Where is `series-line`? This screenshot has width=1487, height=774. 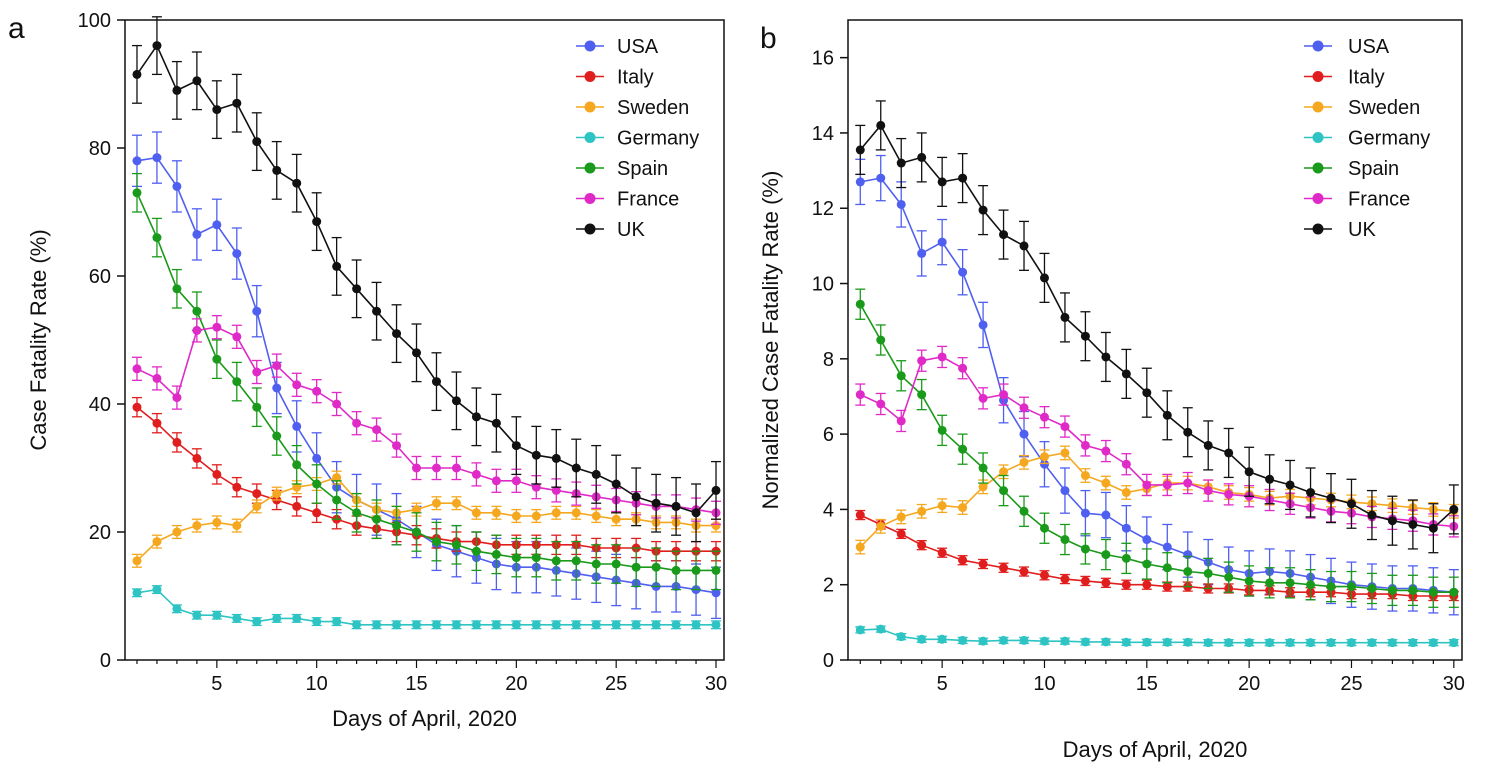 series-line is located at coordinates (1156, 442).